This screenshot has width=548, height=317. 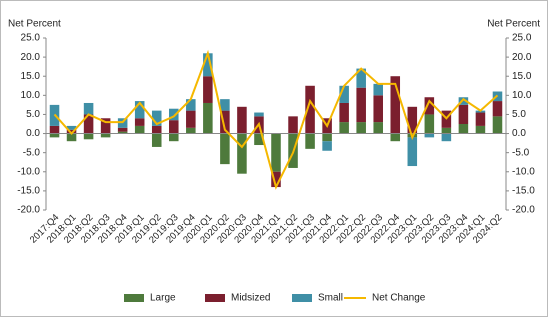 I want to click on y2-tick-label: 0.0, so click(x=519, y=133).